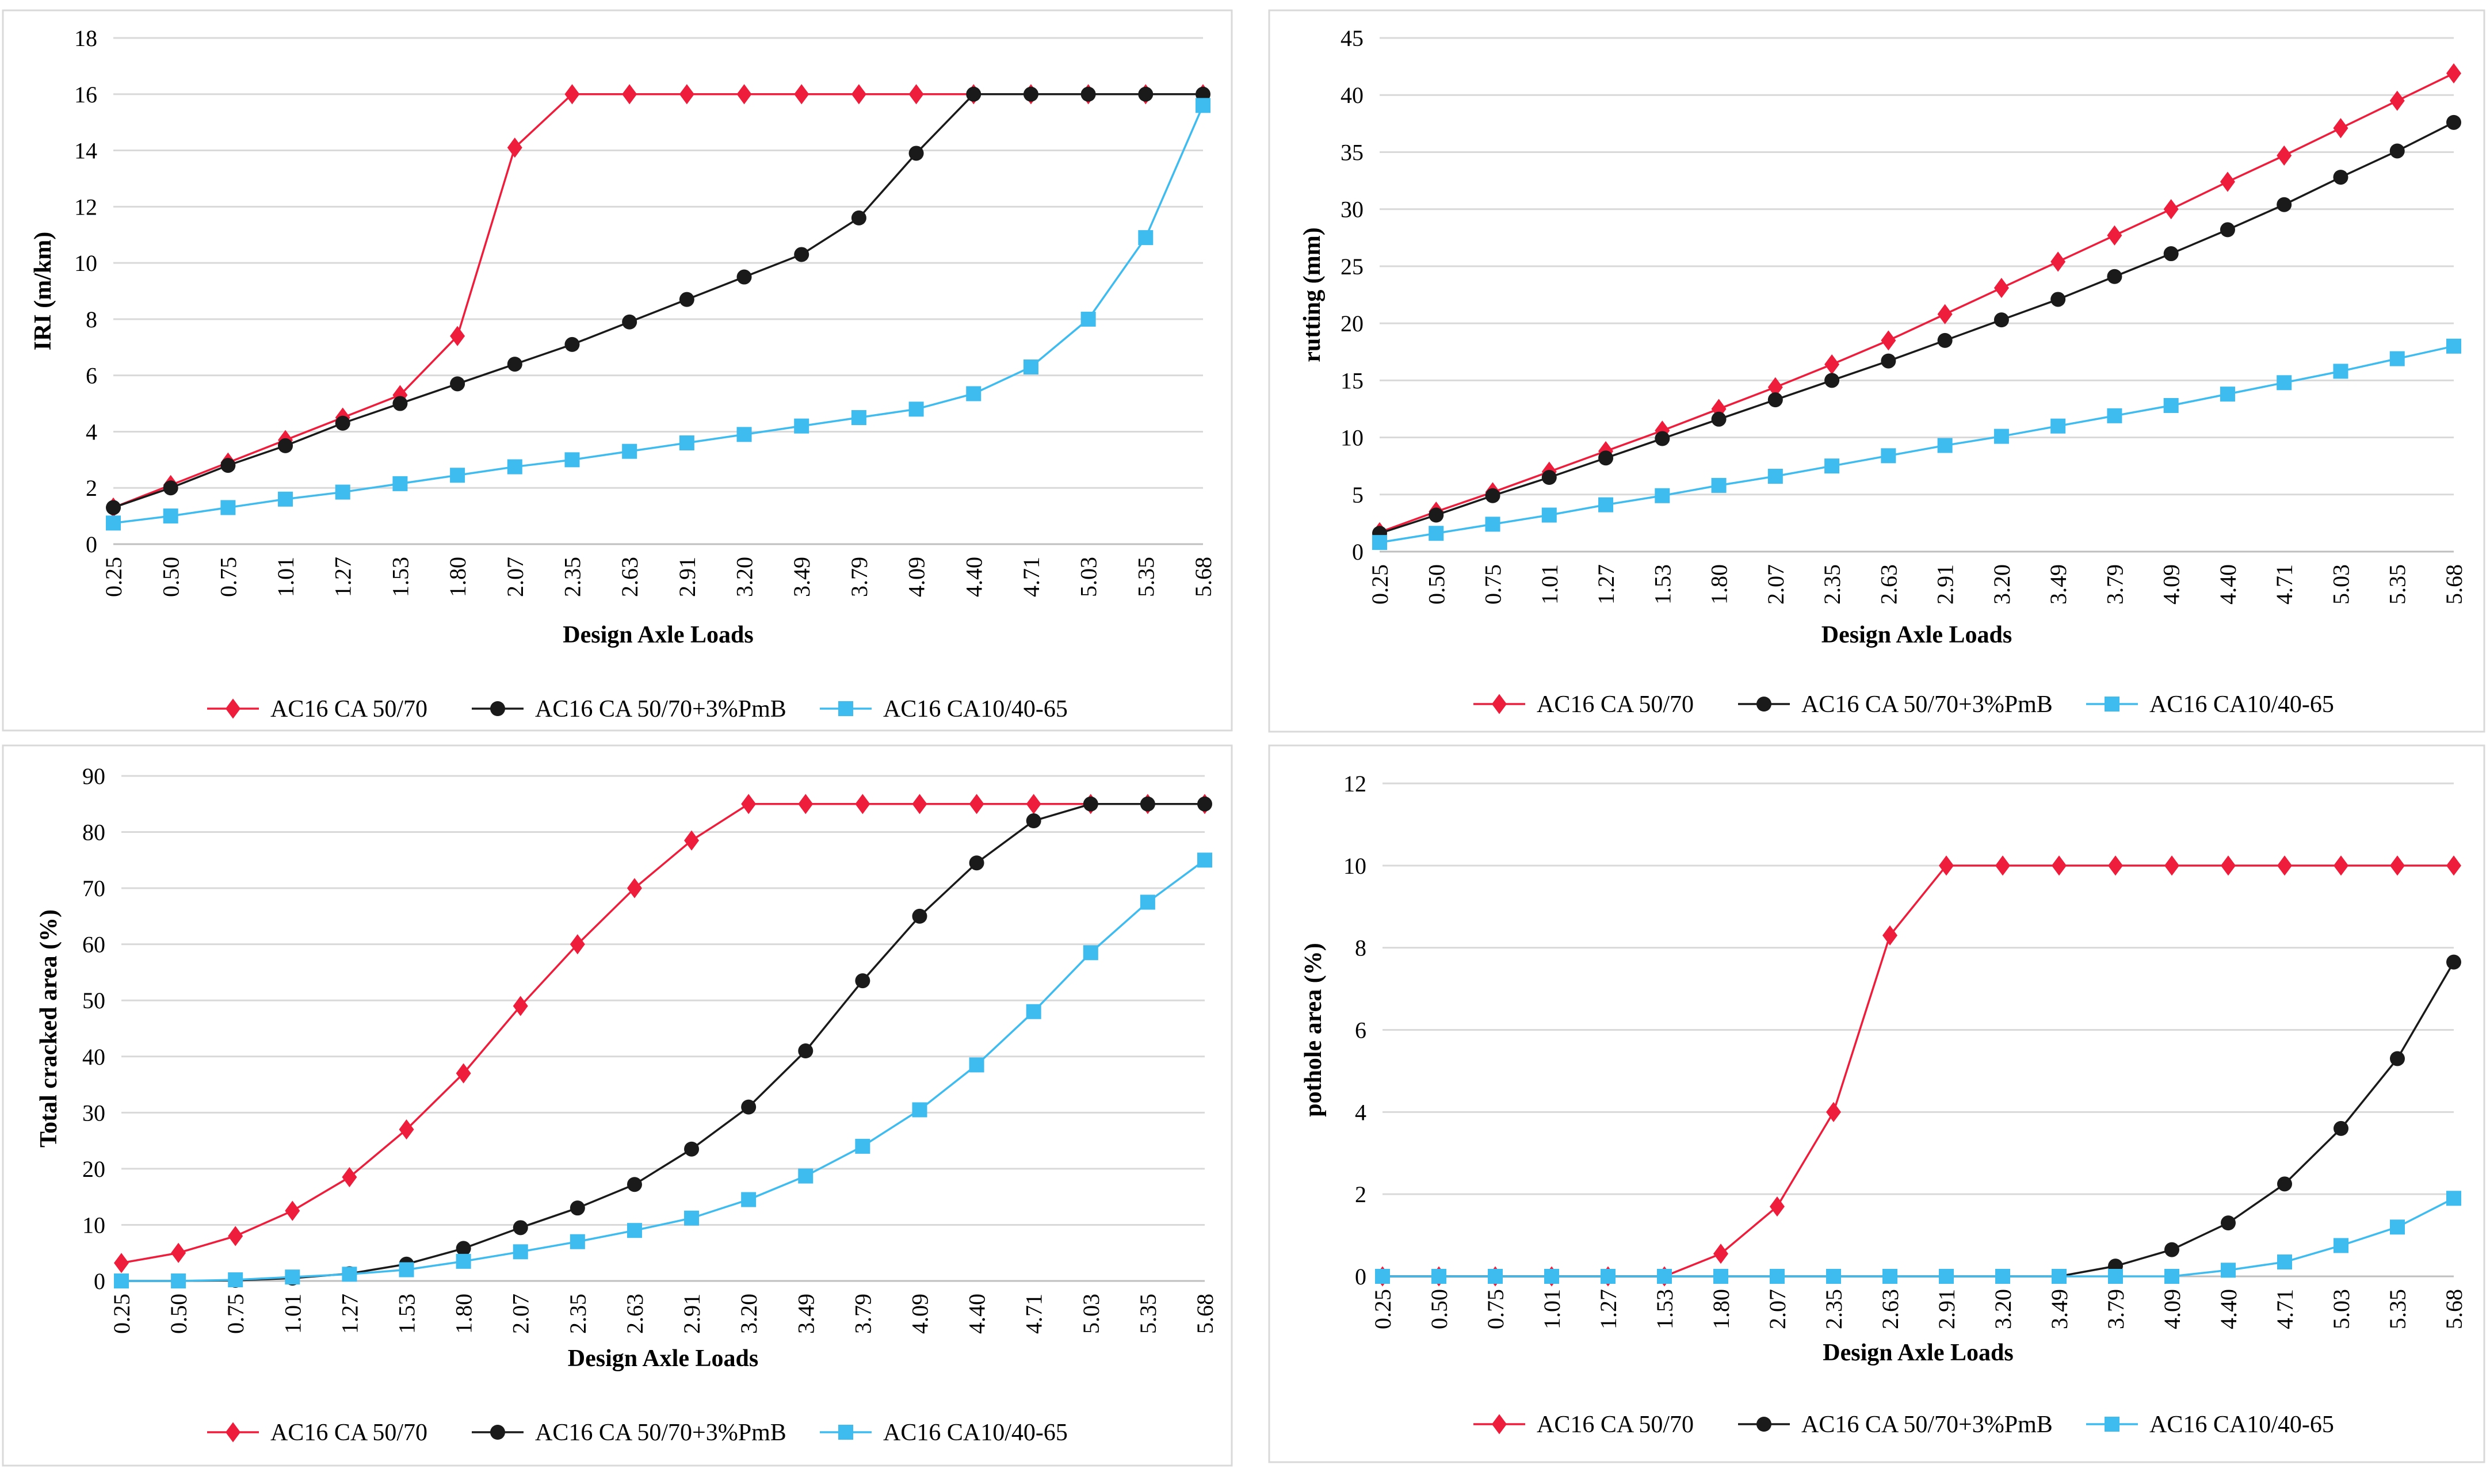 The width and height of the screenshot is (2490, 1484). What do you see at coordinates (2116, 1309) in the screenshot?
I see `x-tick-label: 3.79` at bounding box center [2116, 1309].